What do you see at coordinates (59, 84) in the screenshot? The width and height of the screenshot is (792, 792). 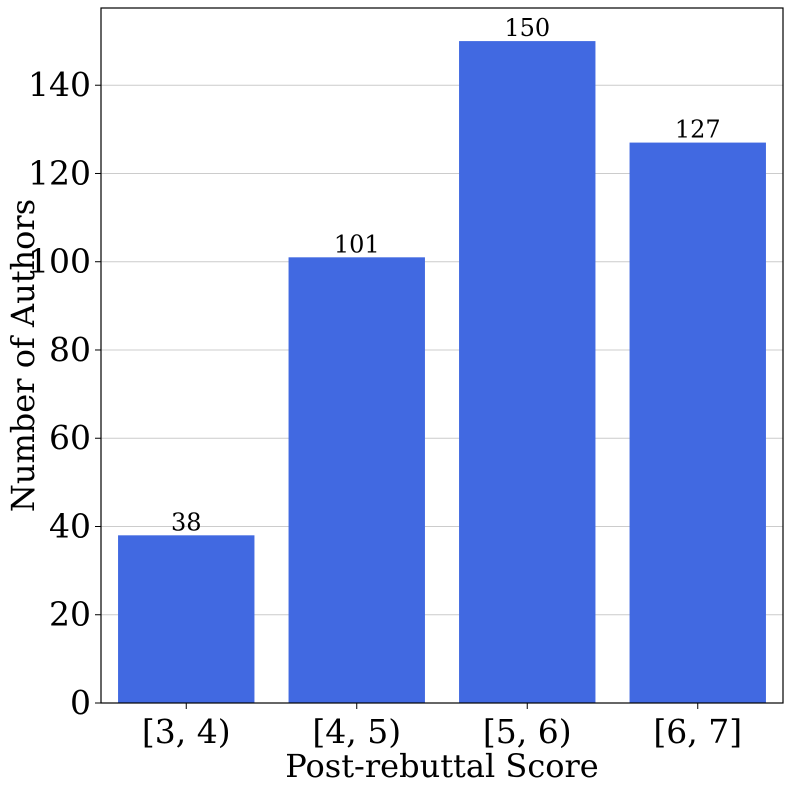 I see `y-tick-label: 140` at bounding box center [59, 84].